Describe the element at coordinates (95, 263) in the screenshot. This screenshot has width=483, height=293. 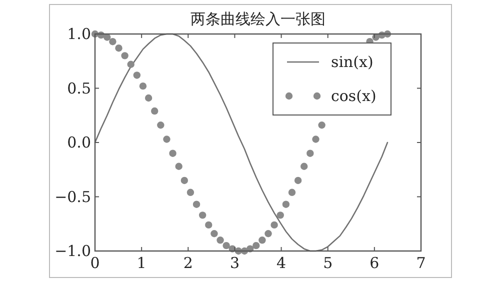
I see `x-tick-label: 0` at that location.